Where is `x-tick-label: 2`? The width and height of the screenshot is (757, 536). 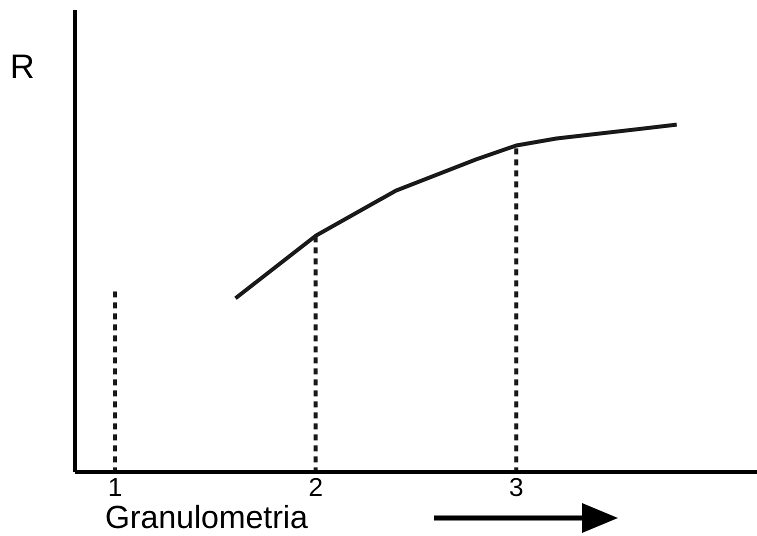 x-tick-label: 2 is located at coordinates (315, 487).